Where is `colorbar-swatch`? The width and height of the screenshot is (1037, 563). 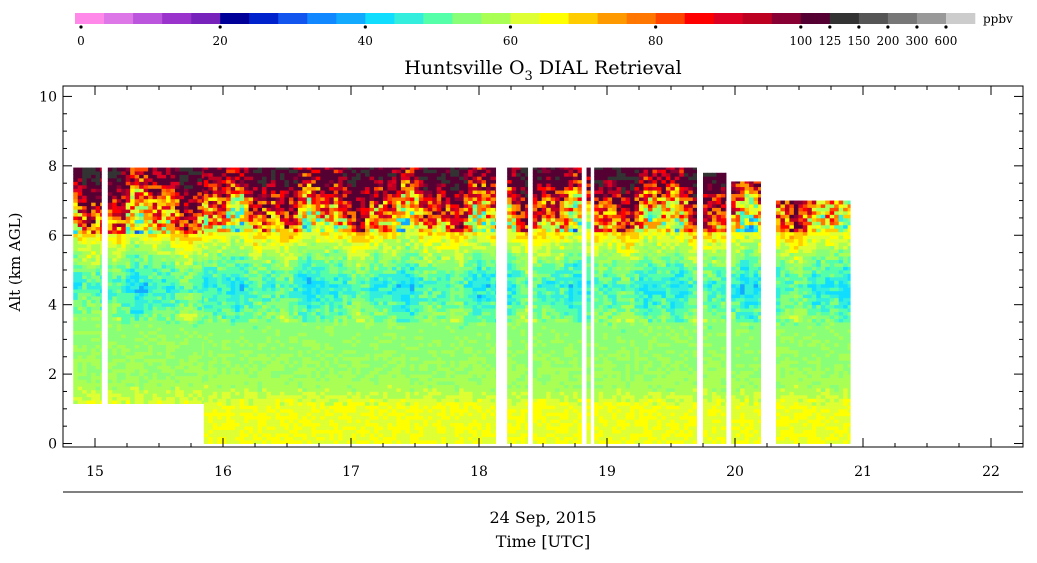 colorbar-swatch is located at coordinates (960, 18).